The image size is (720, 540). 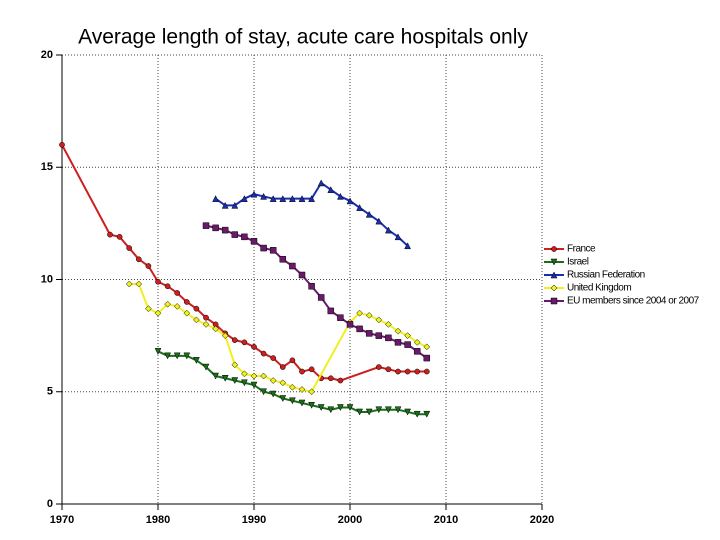 I want to click on y-tick-label: 10, so click(x=47, y=279).